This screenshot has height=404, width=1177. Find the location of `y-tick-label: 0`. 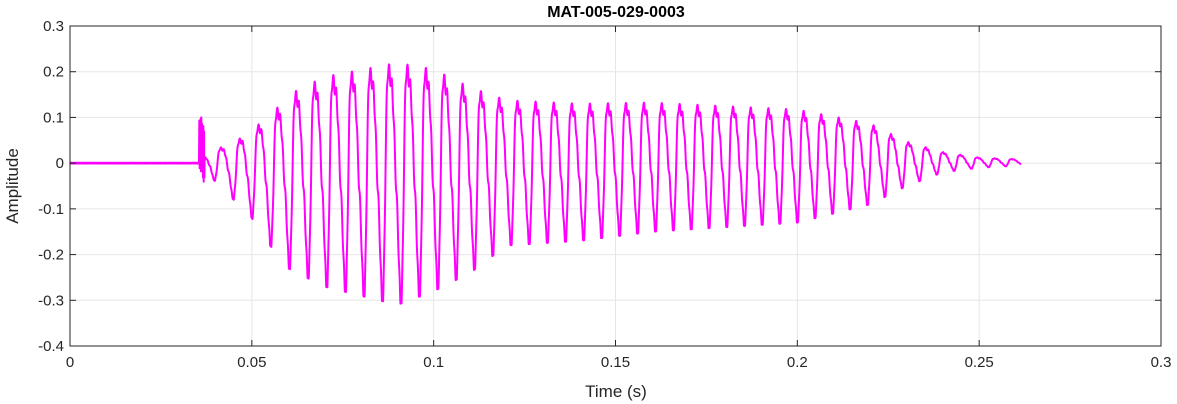

y-tick-label: 0 is located at coordinates (60, 163).